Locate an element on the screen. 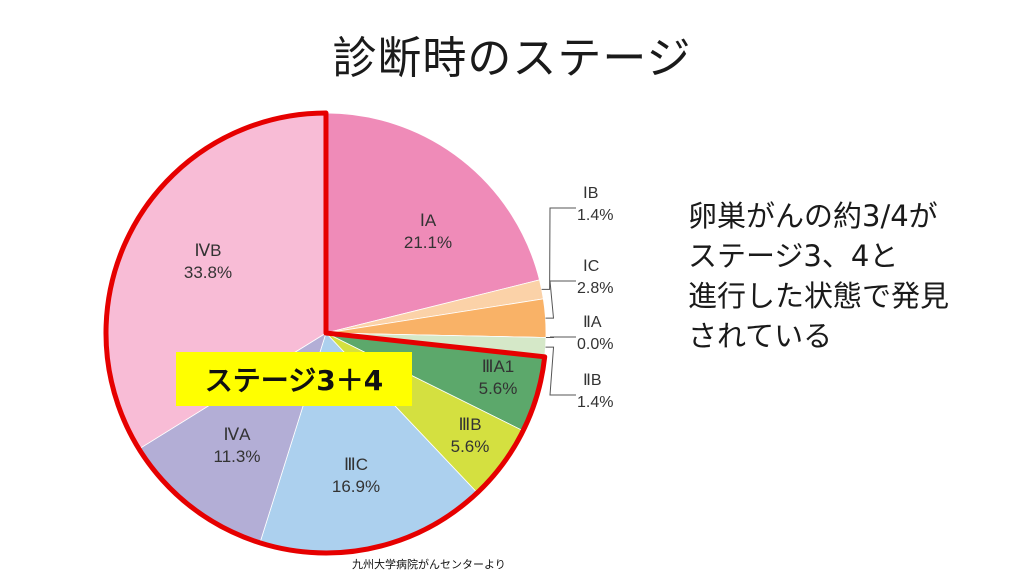 The height and width of the screenshot is (576, 1024). slice-label: ⅠB is located at coordinates (590, 193).